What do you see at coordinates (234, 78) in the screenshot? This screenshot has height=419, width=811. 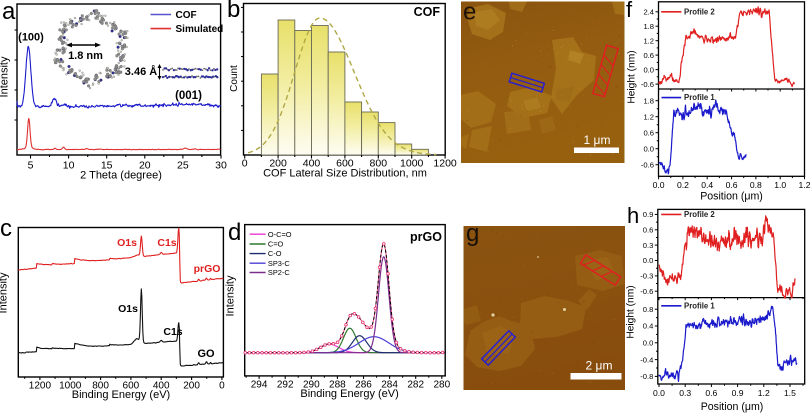 I see `svg-text: Count` at bounding box center [234, 78].